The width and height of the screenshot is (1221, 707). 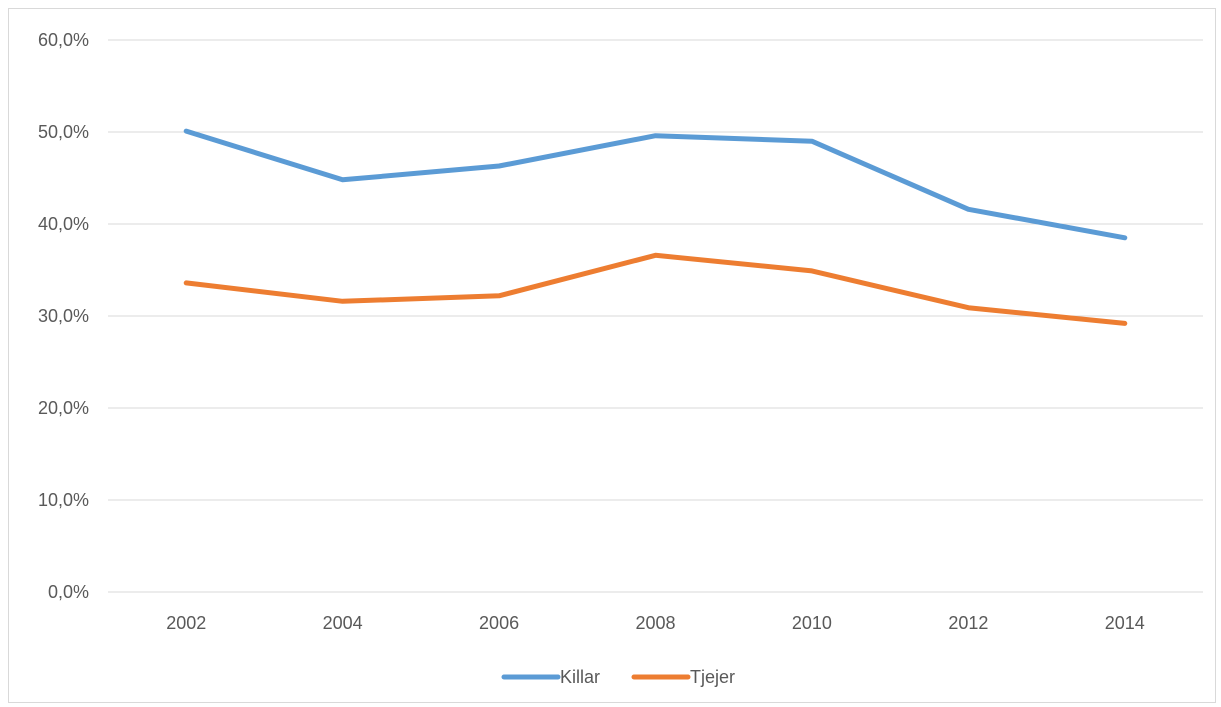 What do you see at coordinates (712, 677) in the screenshot?
I see `legend-label-tjejer: Tjejer` at bounding box center [712, 677].